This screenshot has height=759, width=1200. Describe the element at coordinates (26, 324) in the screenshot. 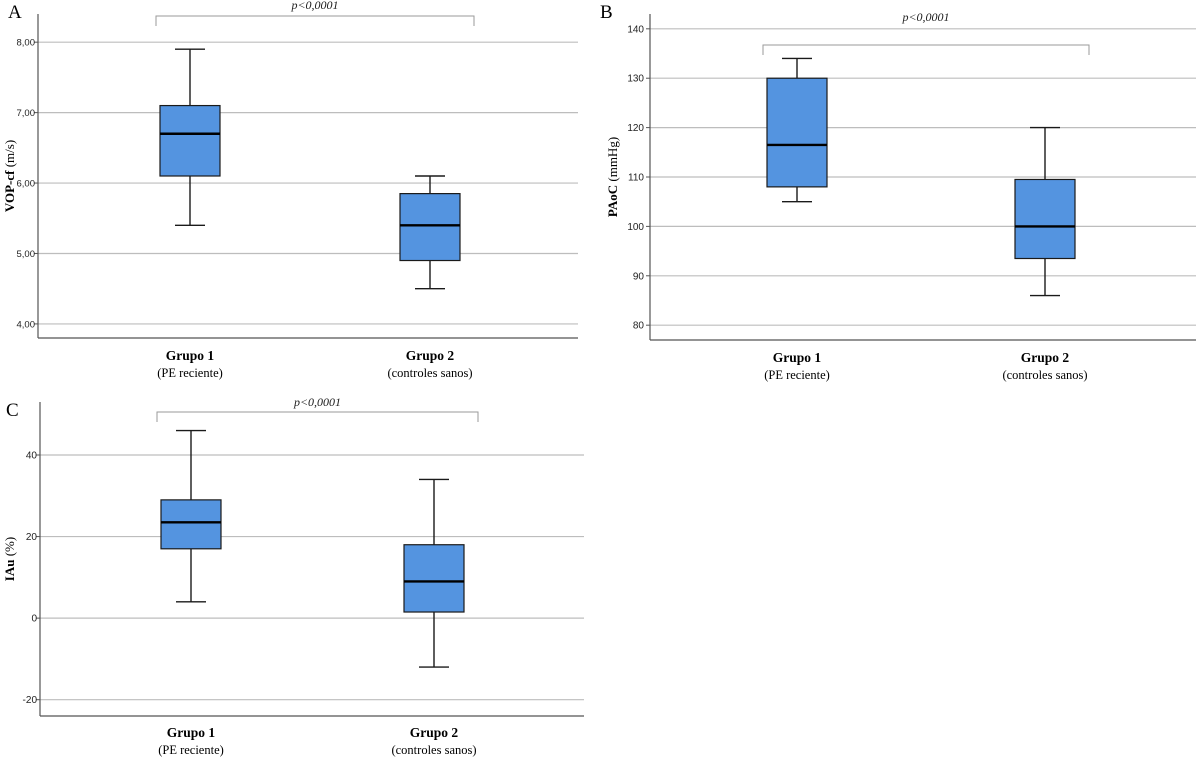

I see `y-tick-label: 4,00` at that location.